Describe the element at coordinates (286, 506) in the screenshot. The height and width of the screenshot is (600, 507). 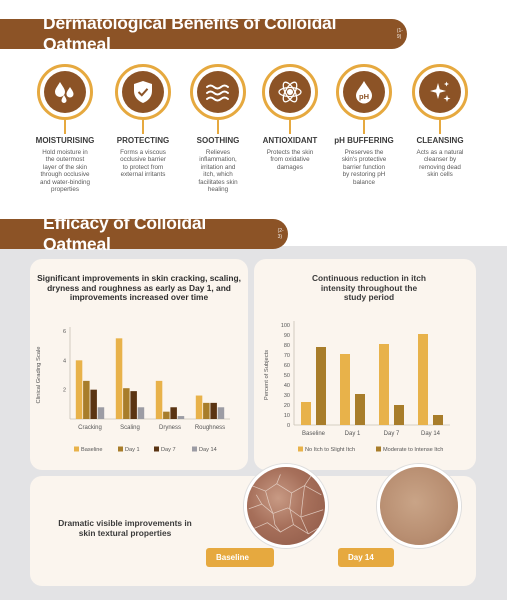
I see `baseline-skin-image` at that location.